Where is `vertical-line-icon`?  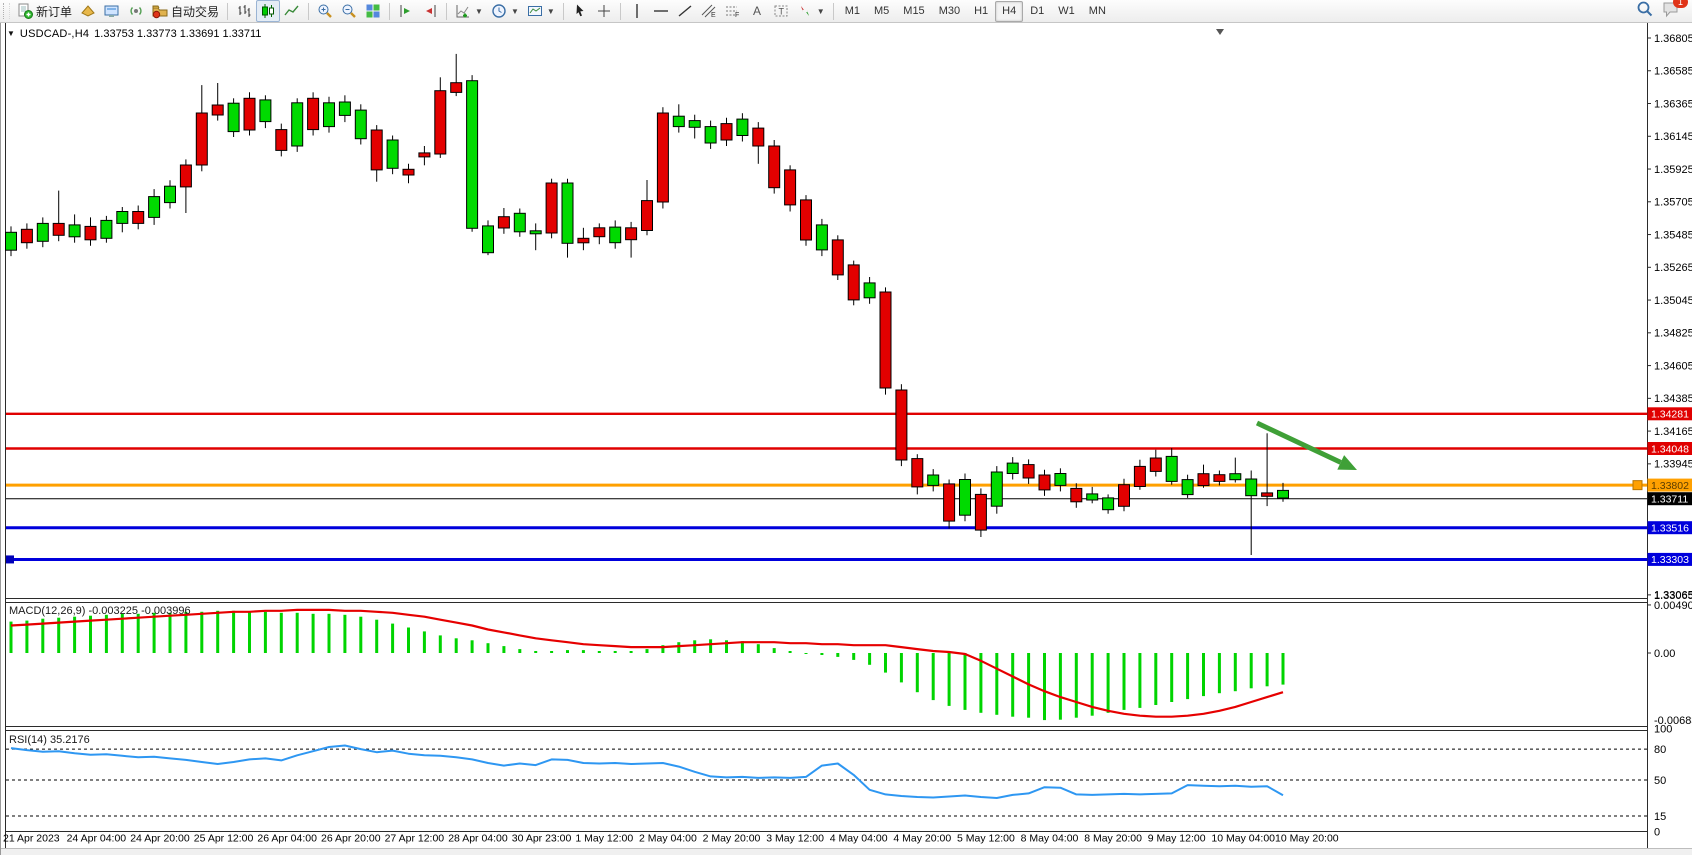 vertical-line-icon is located at coordinates (637, 11).